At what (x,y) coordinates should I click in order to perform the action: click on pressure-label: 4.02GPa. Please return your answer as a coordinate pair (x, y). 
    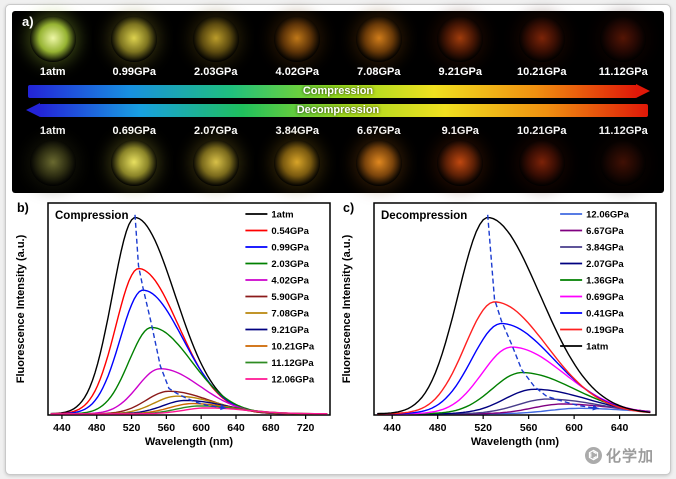
    Looking at the image, I should click on (297, 71).